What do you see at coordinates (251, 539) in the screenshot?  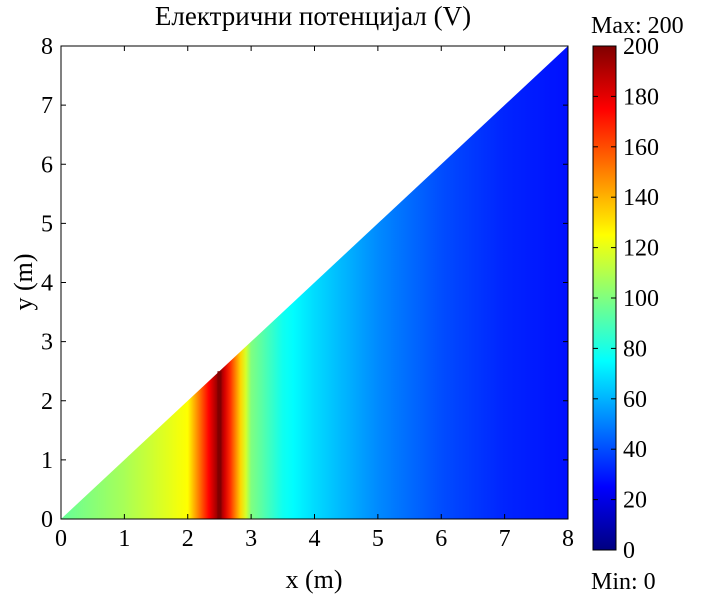 I see `x-tick-label: 3` at bounding box center [251, 539].